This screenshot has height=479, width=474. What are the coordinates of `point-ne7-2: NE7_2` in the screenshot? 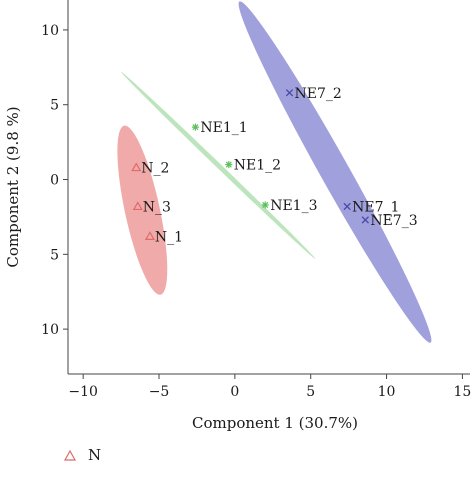 It's located at (313, 94).